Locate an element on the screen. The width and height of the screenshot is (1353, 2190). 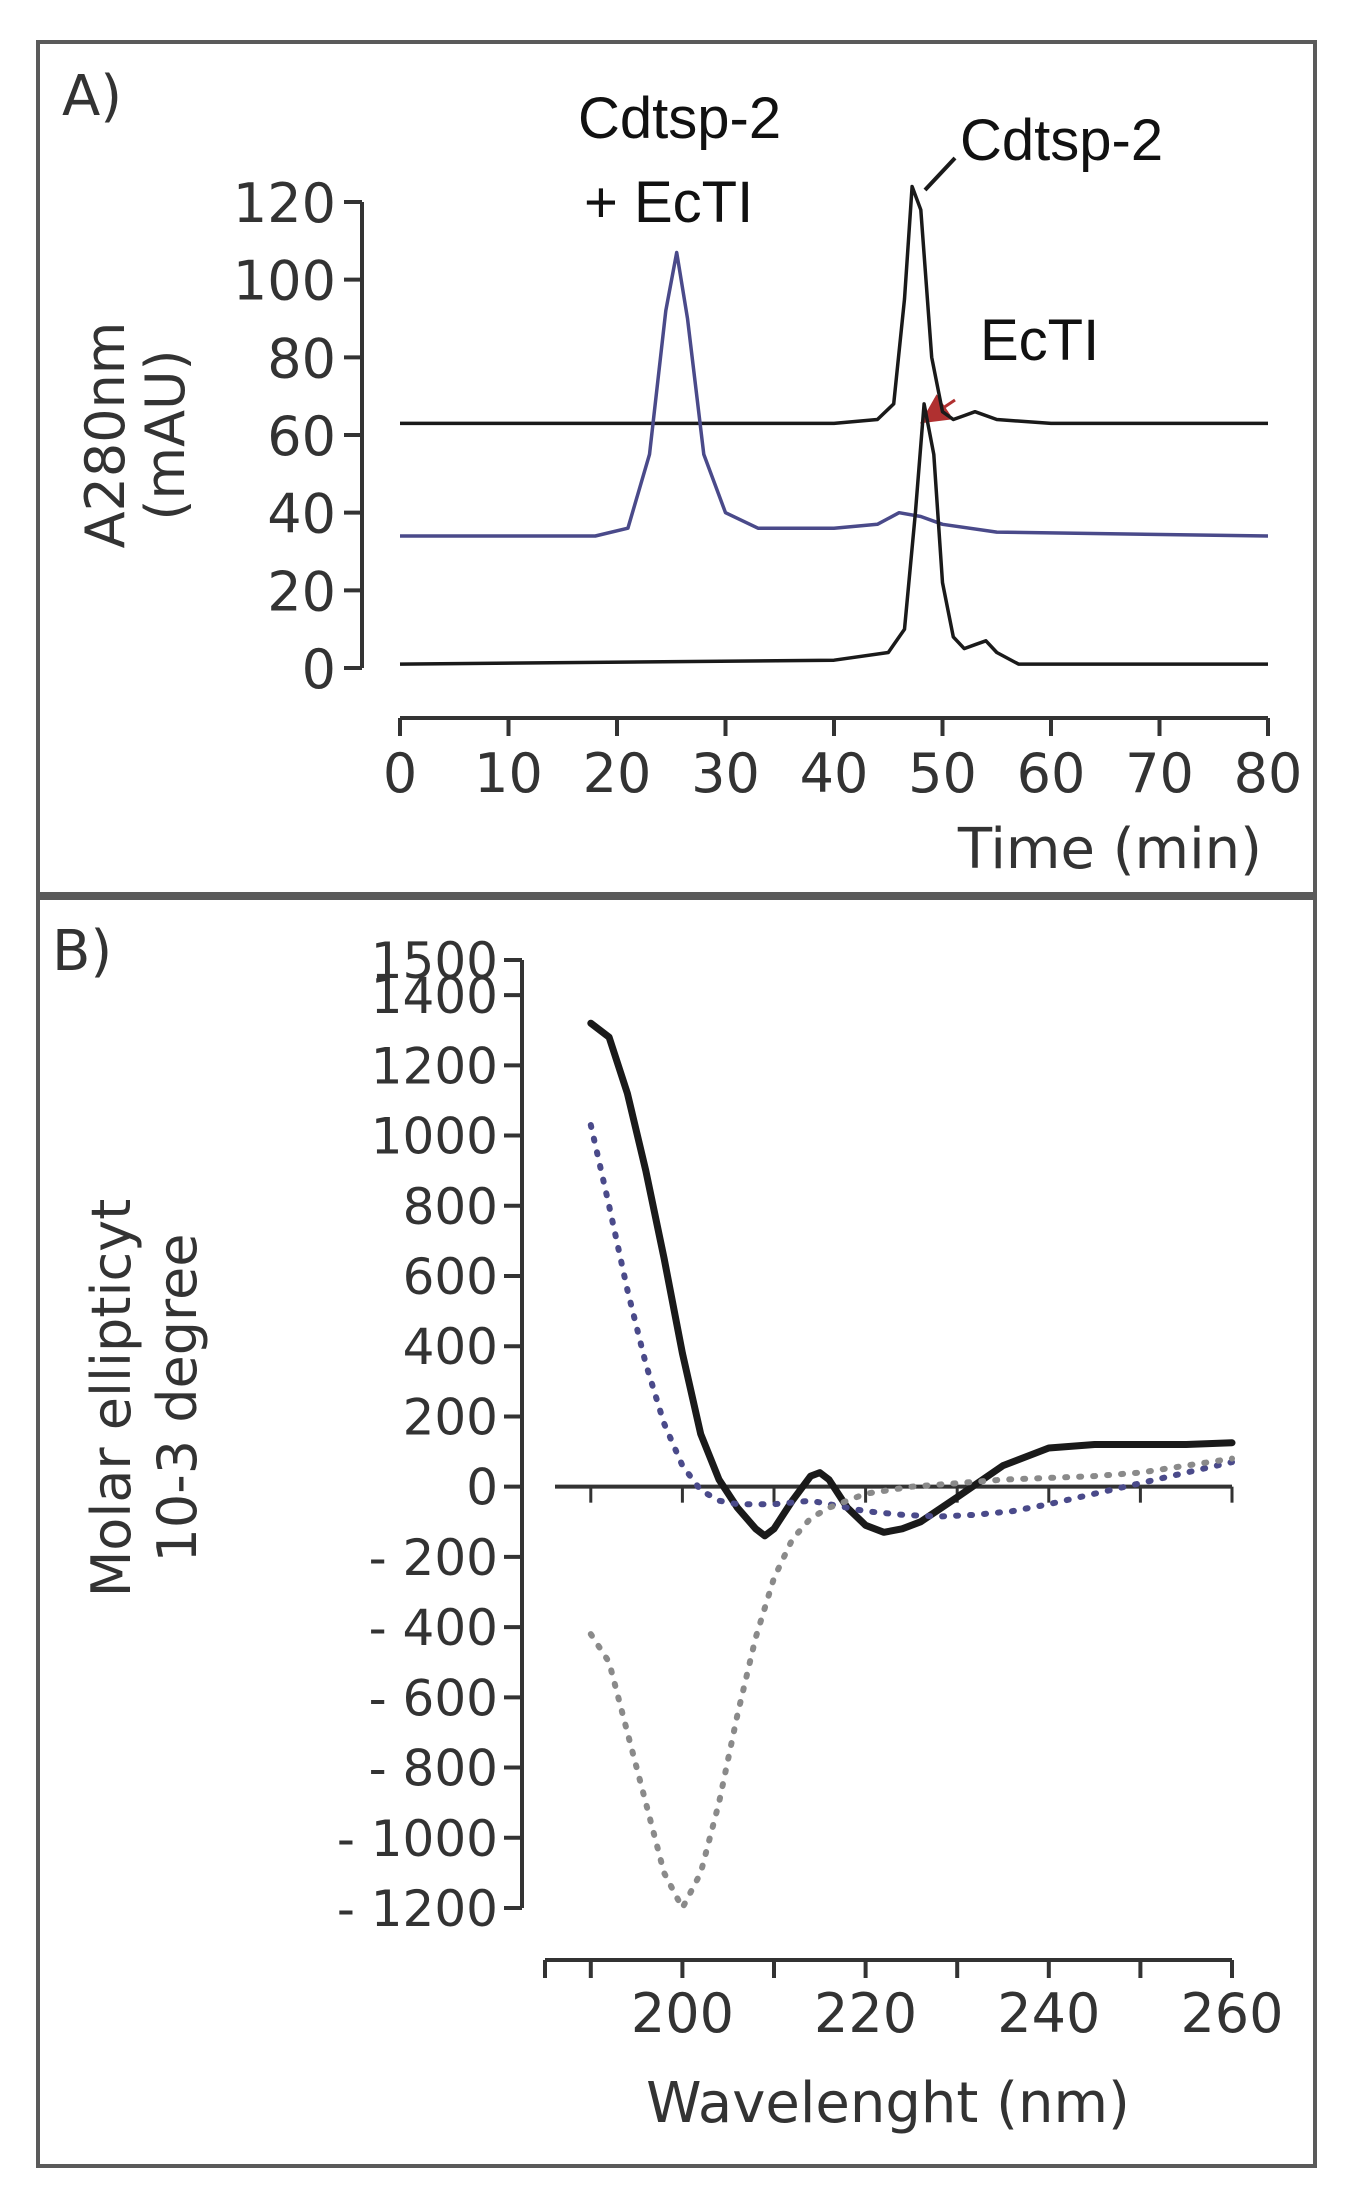
chart-a-y-tick-label: 100 is located at coordinates (284, 281).